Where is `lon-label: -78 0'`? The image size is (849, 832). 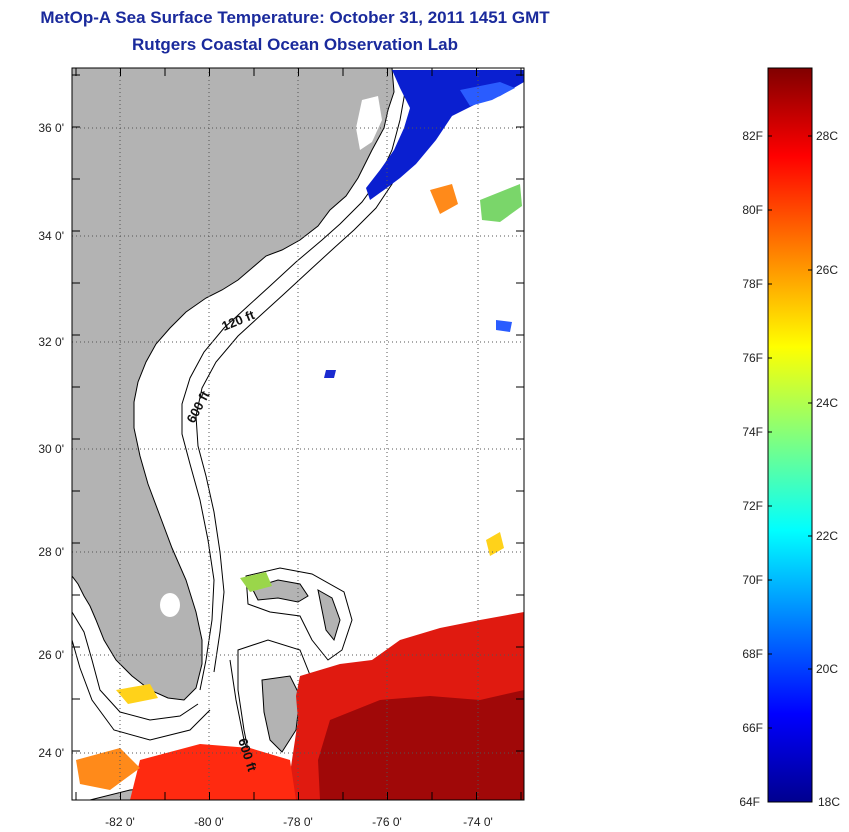
lon-label: -78 0' is located at coordinates (298, 822).